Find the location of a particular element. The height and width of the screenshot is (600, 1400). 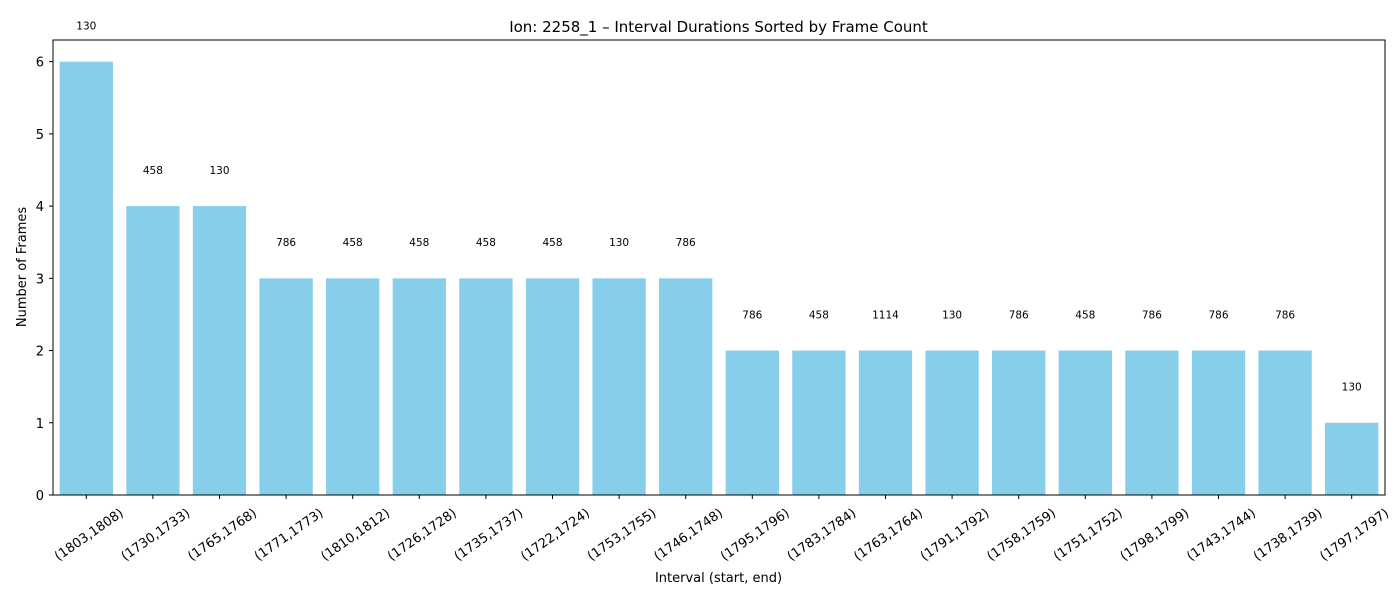

y-tick-label: 4 is located at coordinates (40, 207).